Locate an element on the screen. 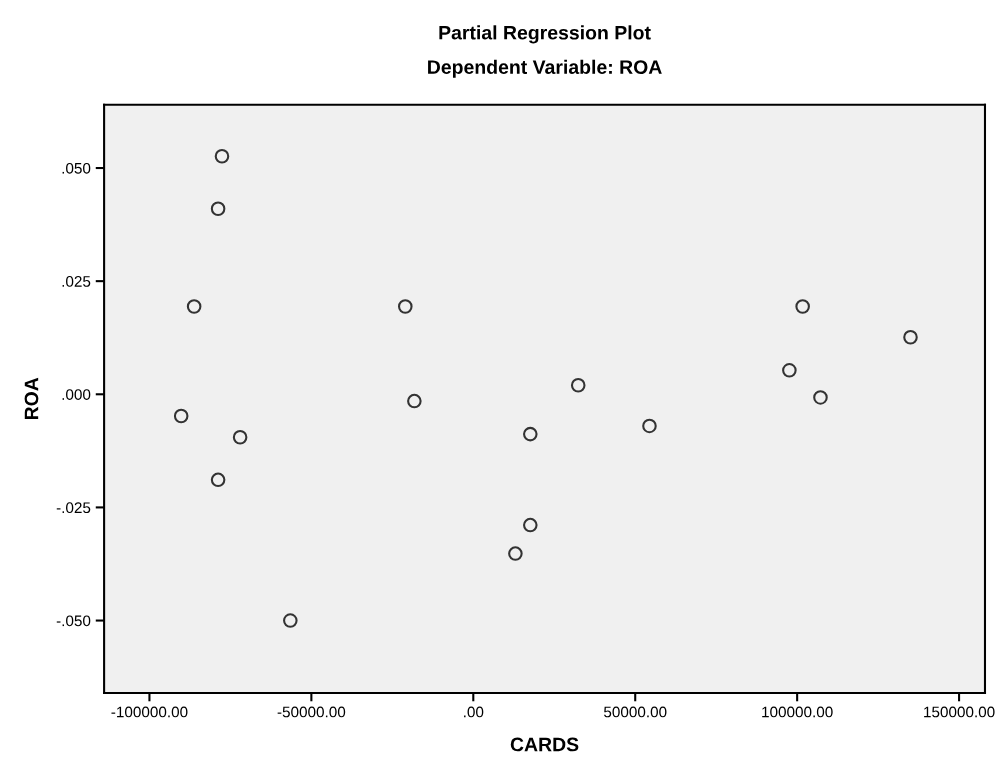 The width and height of the screenshot is (1001, 764). x-tick-label: 100000.00 is located at coordinates (797, 712).